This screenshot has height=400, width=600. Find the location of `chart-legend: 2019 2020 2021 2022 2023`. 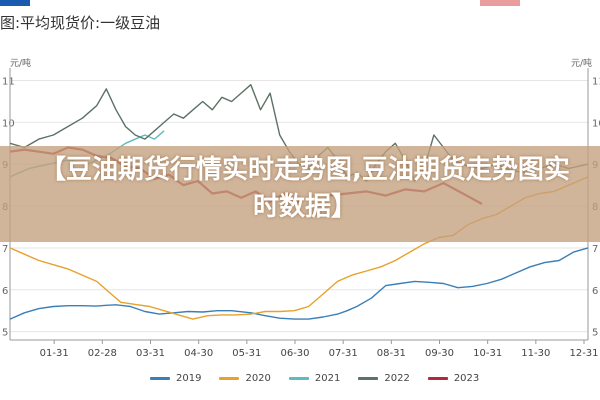

chart-legend: 2019 2020 2021 2022 2023 is located at coordinates (314, 378).